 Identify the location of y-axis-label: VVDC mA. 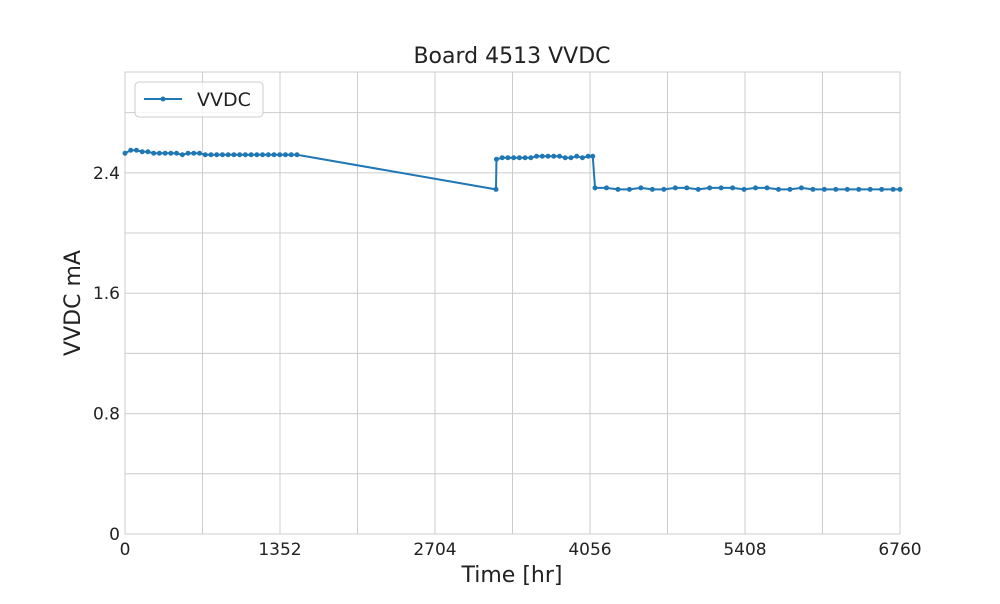
(73, 303).